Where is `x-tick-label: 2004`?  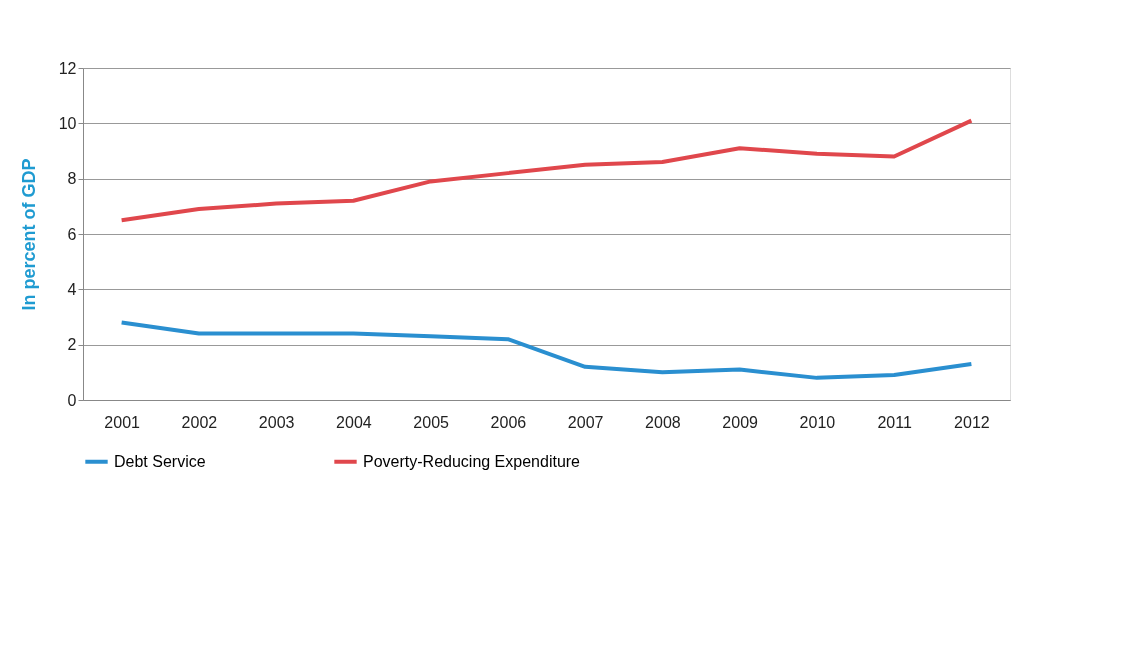
x-tick-label: 2004 is located at coordinates (354, 422).